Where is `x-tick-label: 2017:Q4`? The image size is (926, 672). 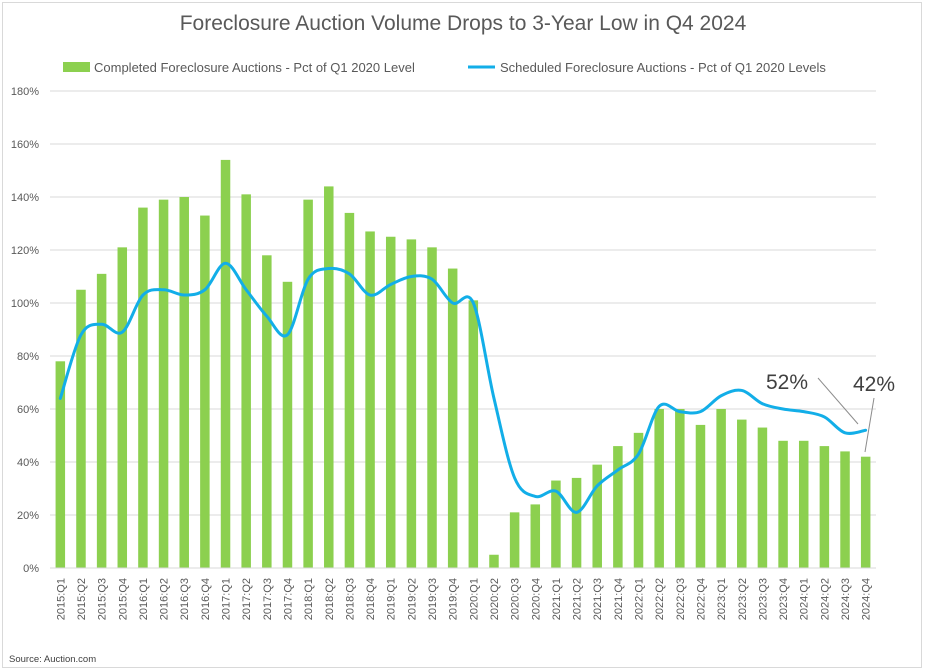
x-tick-label: 2017:Q4 is located at coordinates (288, 599).